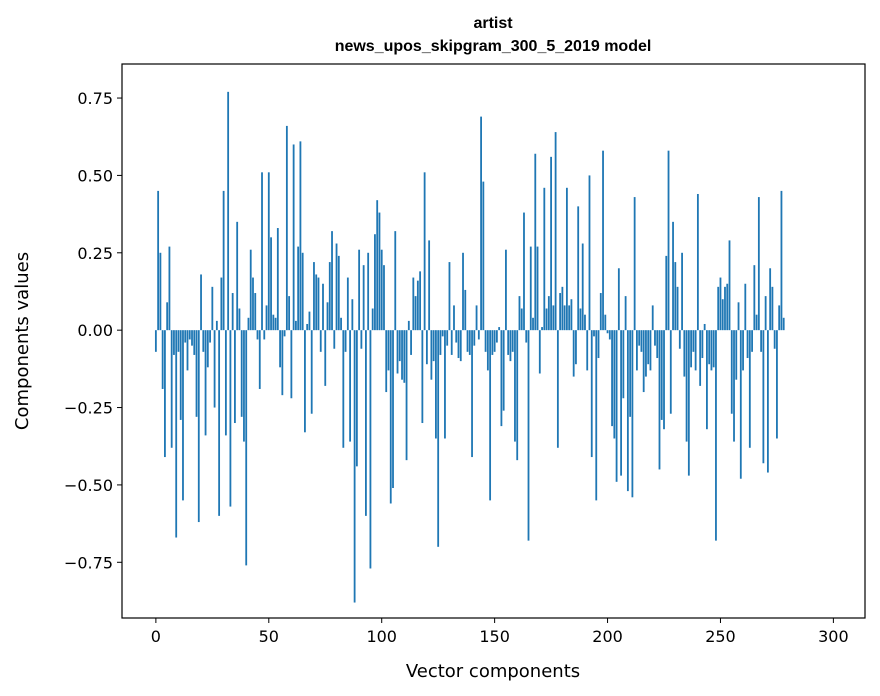  I want to click on x-tick-label: 300, so click(833, 636).